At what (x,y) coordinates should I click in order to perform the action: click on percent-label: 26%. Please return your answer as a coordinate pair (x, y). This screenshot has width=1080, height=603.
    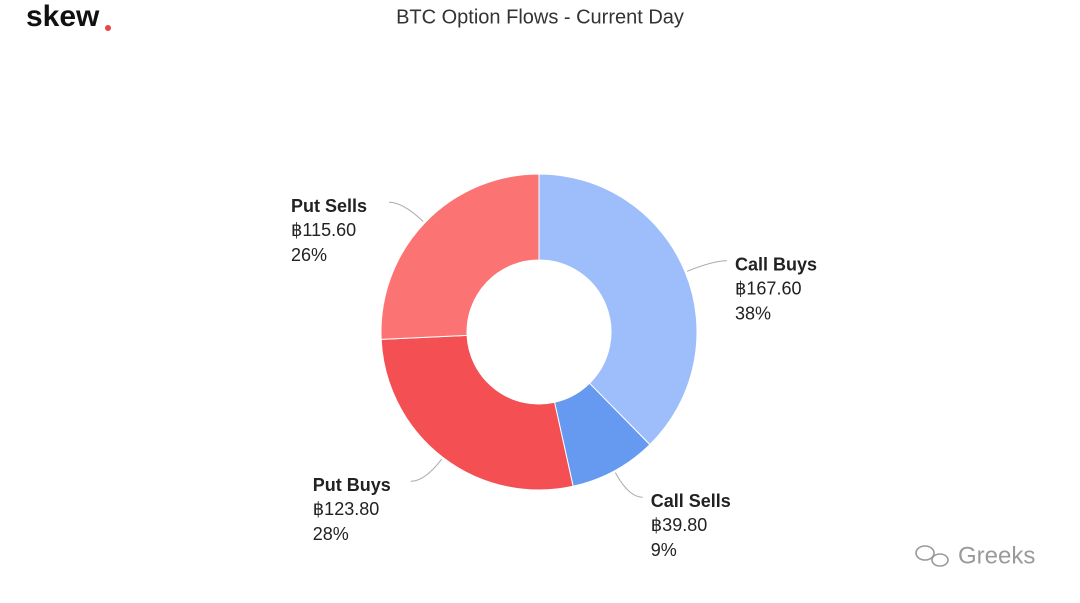
    Looking at the image, I should click on (309, 255).